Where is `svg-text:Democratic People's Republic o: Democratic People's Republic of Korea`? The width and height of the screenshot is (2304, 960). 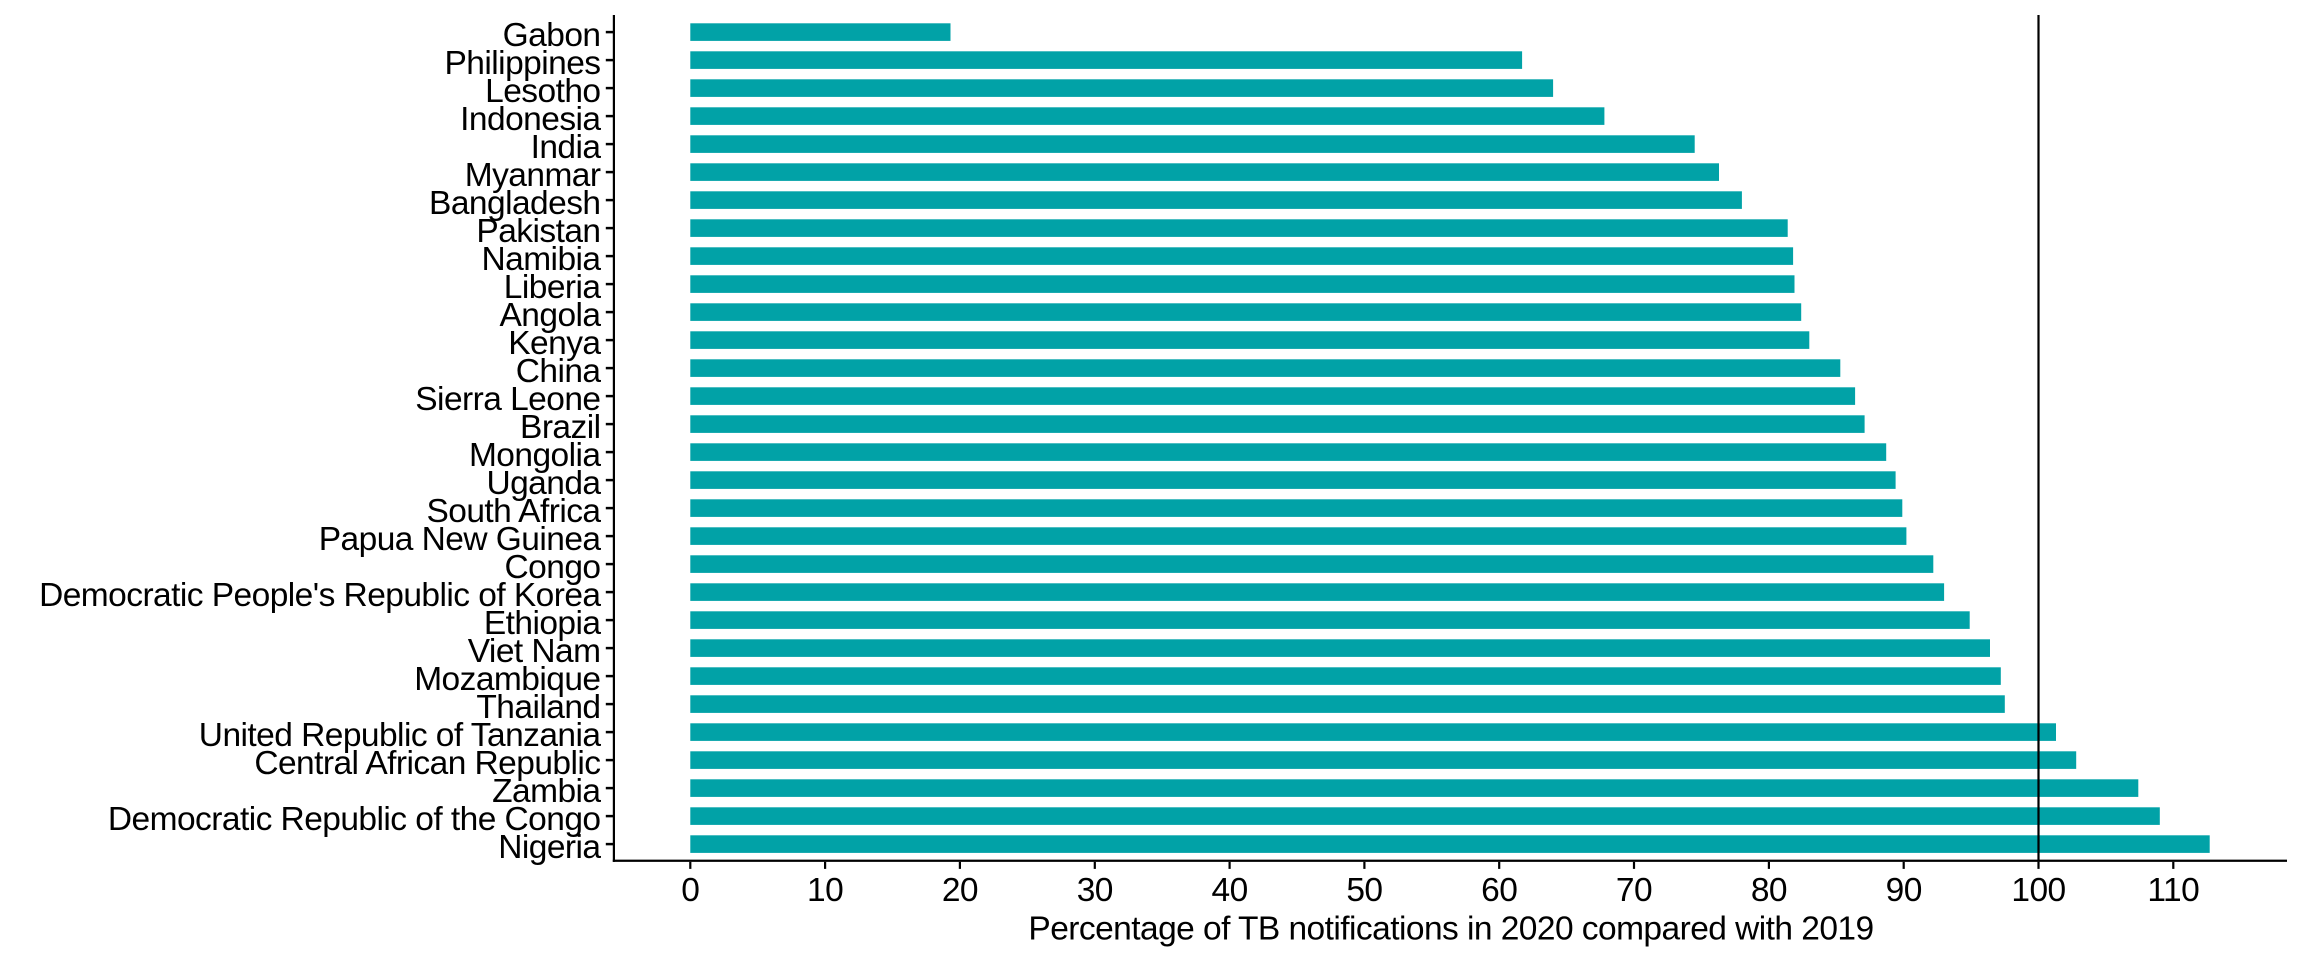
svg-text:Democratic People's Republic o: Democratic People's Republic of Korea is located at coordinates (320, 595).